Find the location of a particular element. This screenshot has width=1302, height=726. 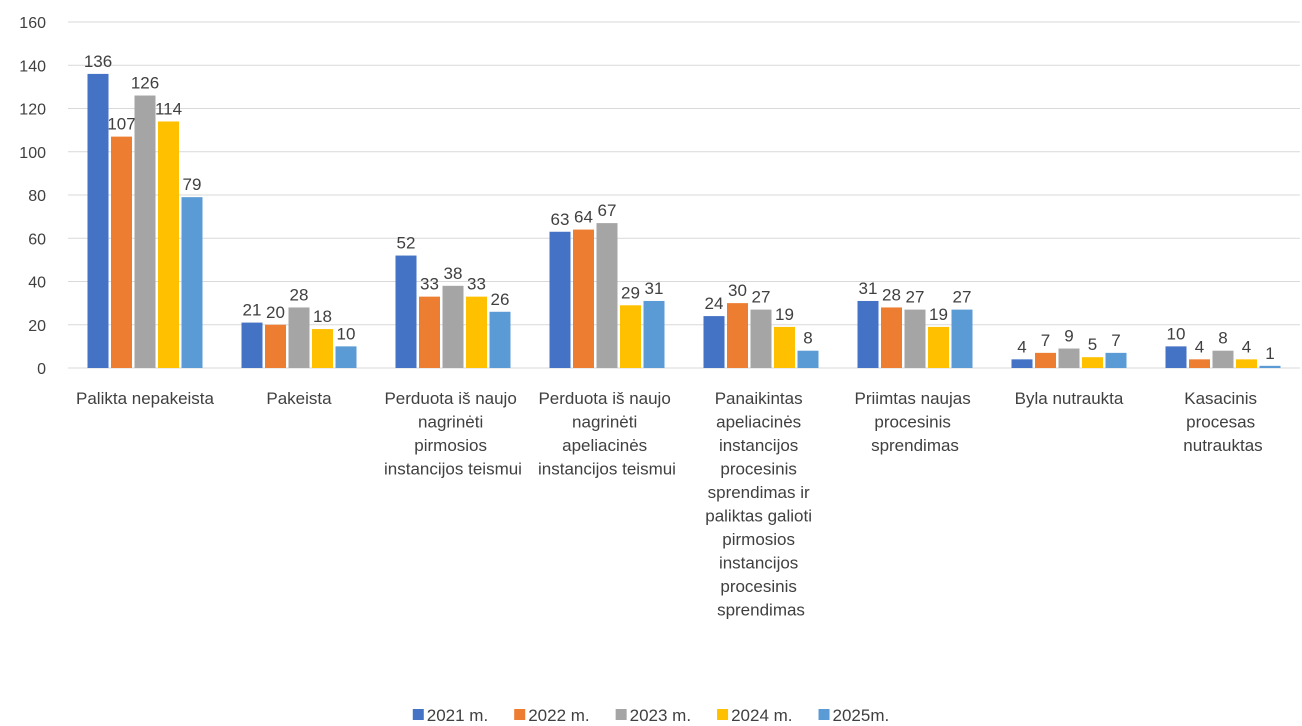

y-tick-label: 160 is located at coordinates (32, 23).